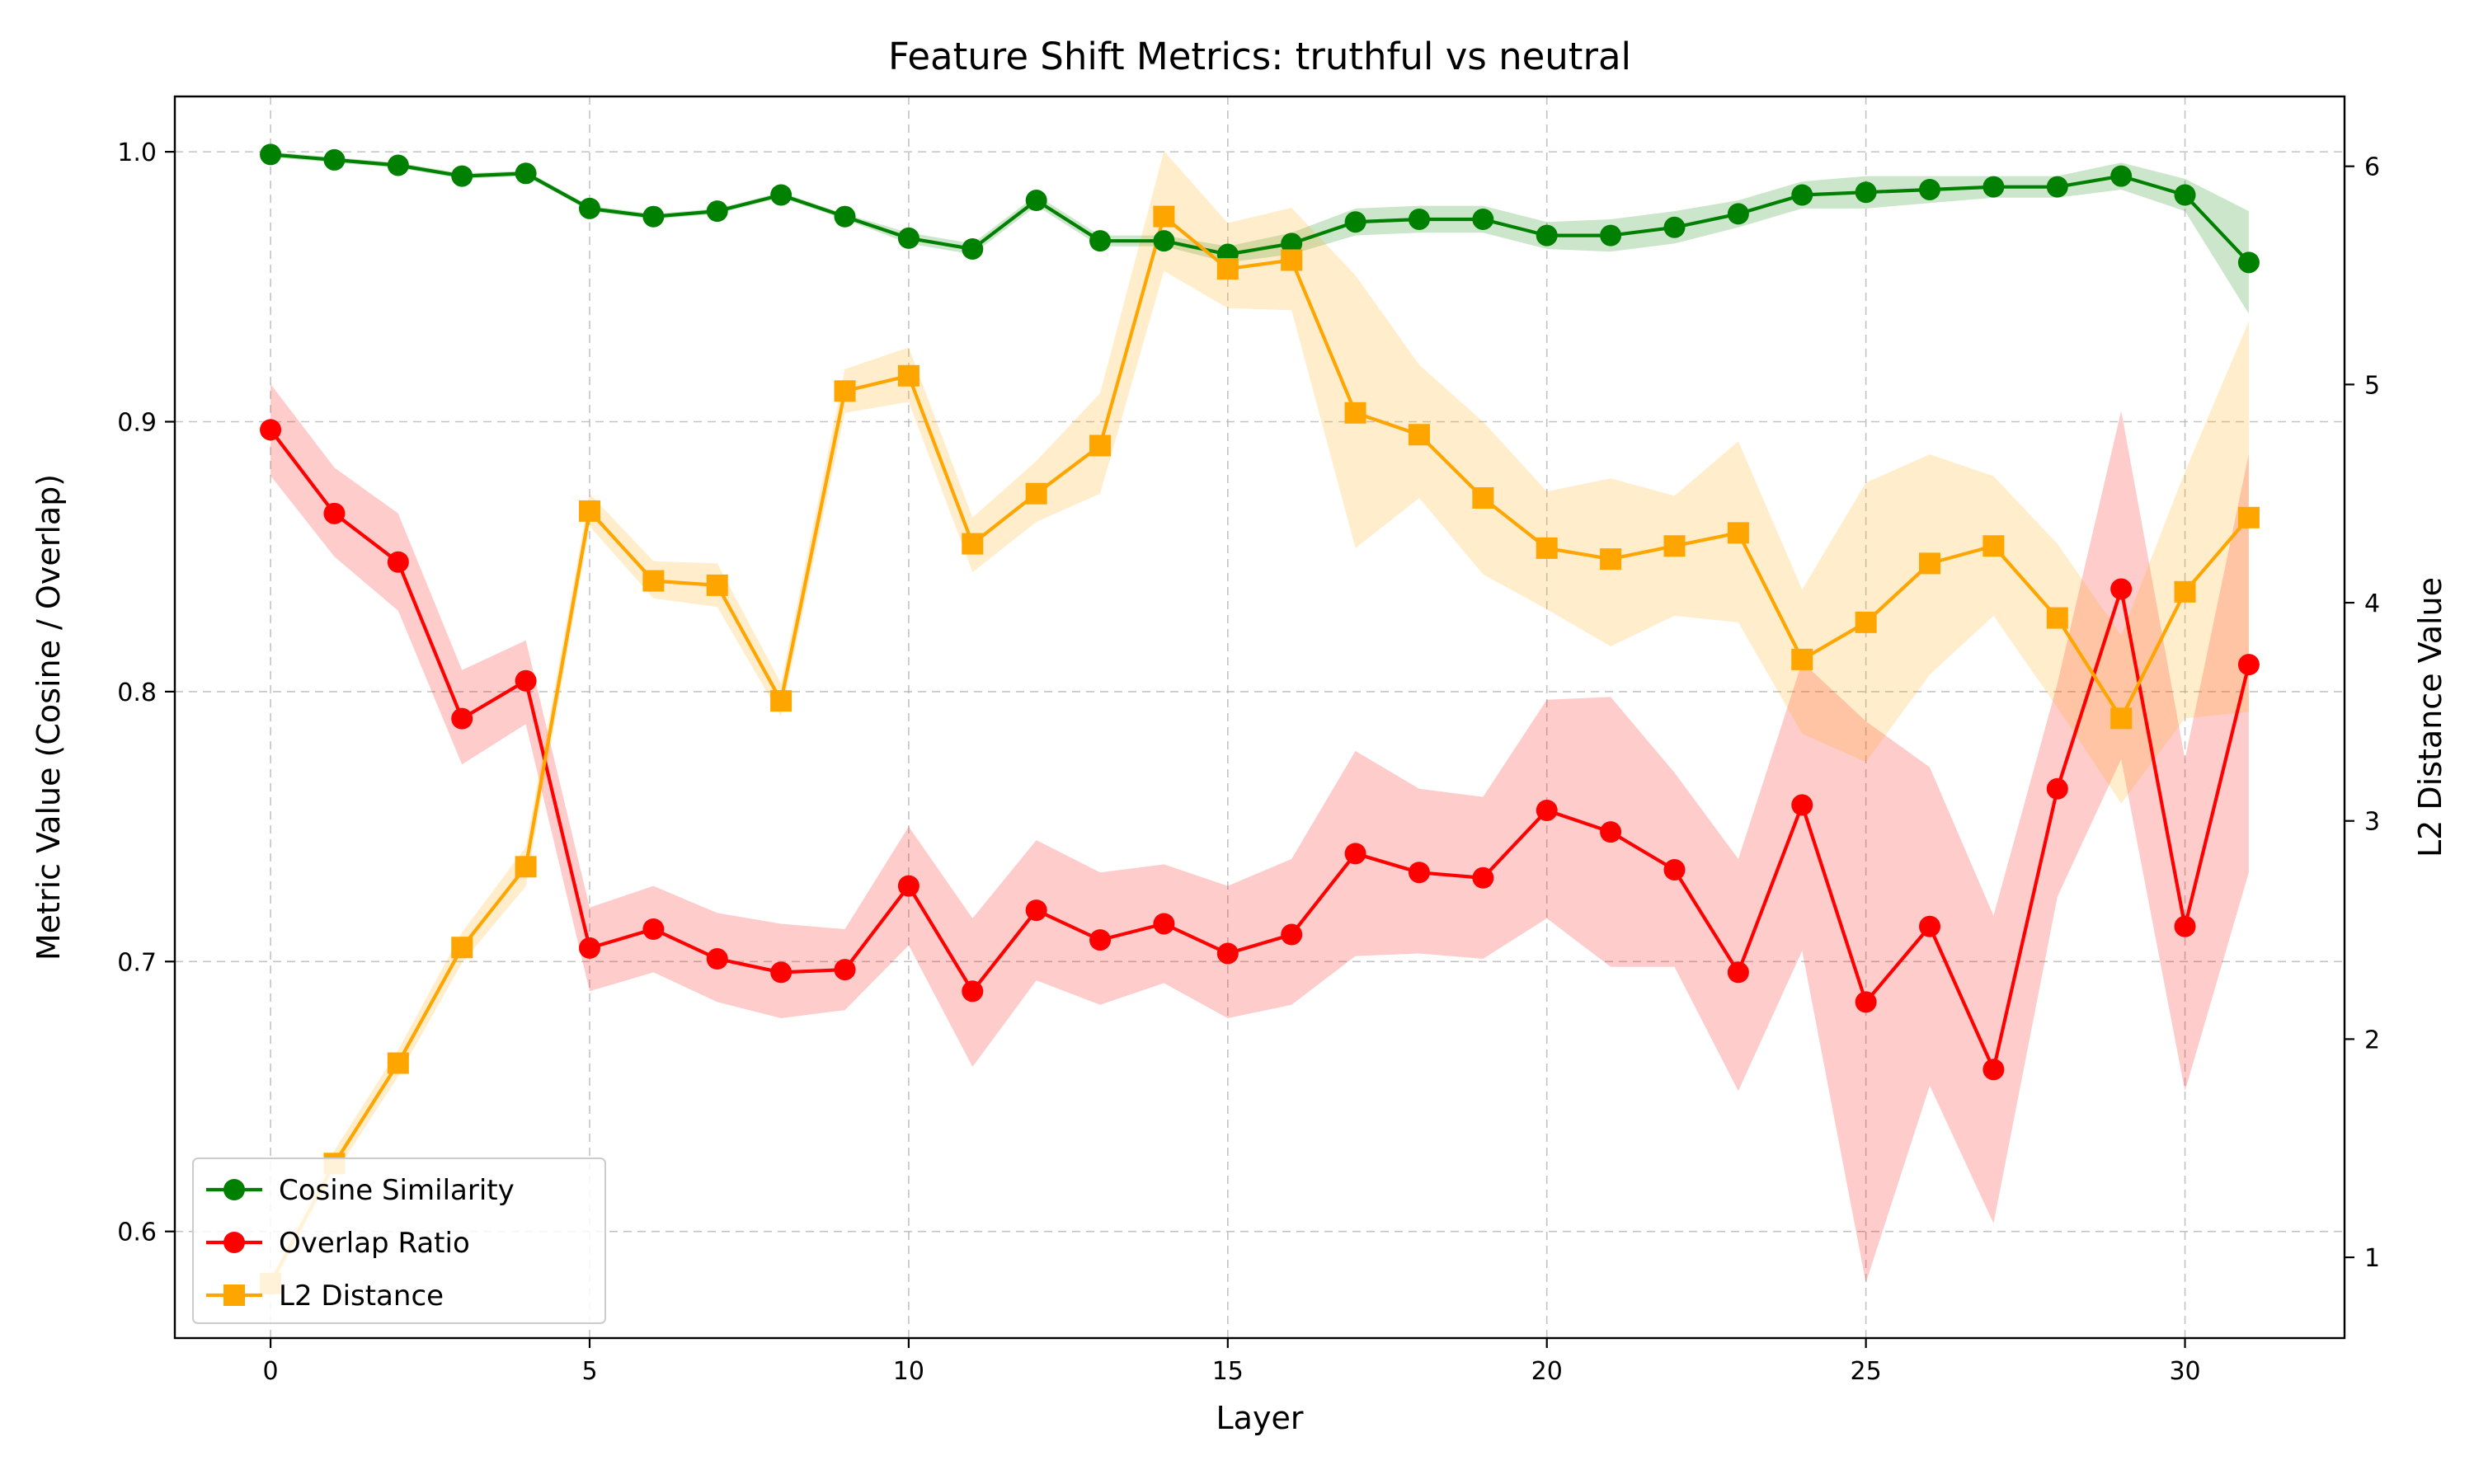 The width and height of the screenshot is (2474, 1484). Describe the element at coordinates (374, 1243) in the screenshot. I see `overlap-ratio-legend-label: Overlap Ratio` at that location.